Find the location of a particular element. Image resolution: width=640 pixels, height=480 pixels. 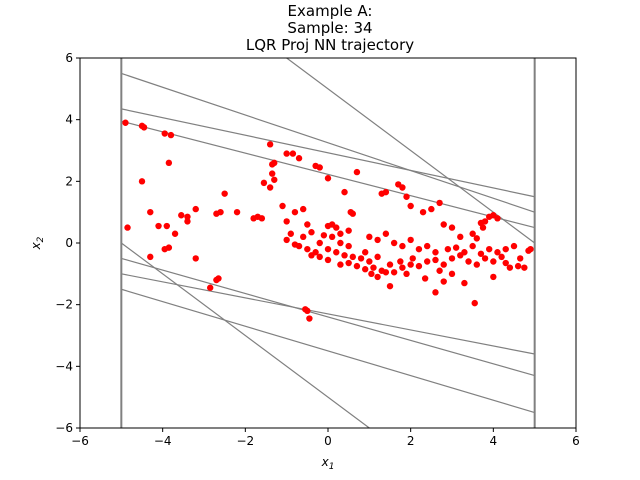

chart-title-line-1: Example A: is located at coordinates (330, 11).